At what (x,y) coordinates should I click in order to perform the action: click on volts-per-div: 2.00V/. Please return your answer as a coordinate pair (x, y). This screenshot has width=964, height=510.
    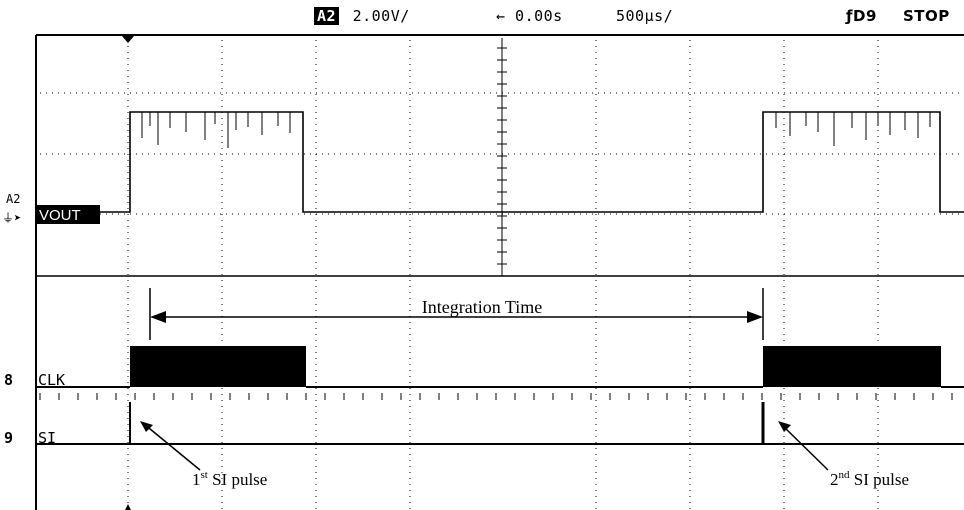
    Looking at the image, I should click on (381, 16).